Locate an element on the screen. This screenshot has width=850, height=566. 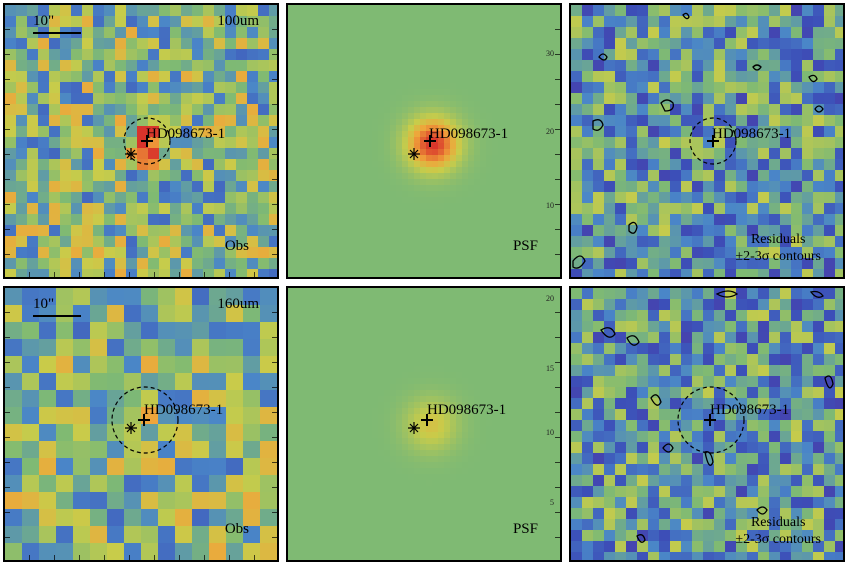
tick-label: 30 is located at coordinates (550, 53).